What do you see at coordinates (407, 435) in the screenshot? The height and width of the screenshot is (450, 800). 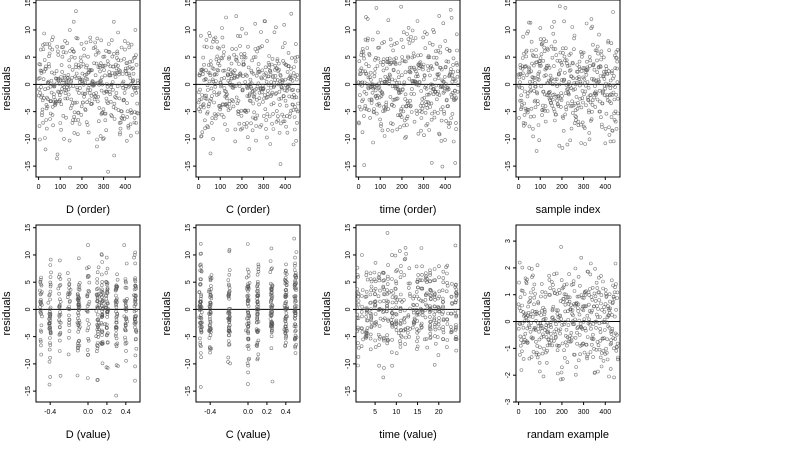 I see `x-axis-label: time (value)` at bounding box center [407, 435].